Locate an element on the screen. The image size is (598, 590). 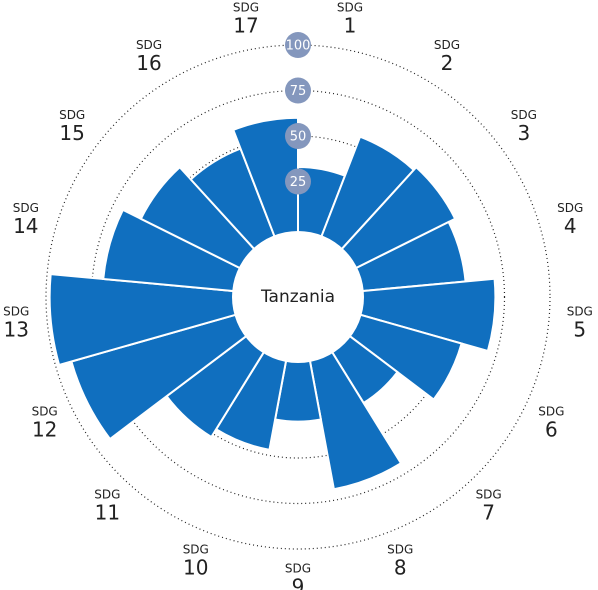
category-label: 15 is located at coordinates (71, 133).